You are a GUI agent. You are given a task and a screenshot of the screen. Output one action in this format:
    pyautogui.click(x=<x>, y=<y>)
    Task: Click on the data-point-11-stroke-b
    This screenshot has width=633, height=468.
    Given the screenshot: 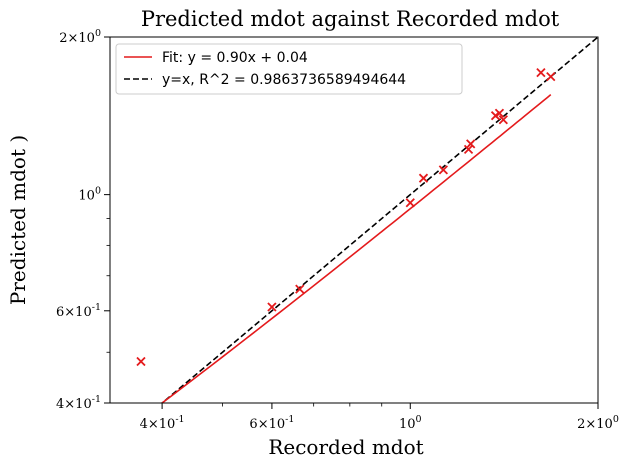 What is the action you would take?
    pyautogui.click(x=541, y=72)
    